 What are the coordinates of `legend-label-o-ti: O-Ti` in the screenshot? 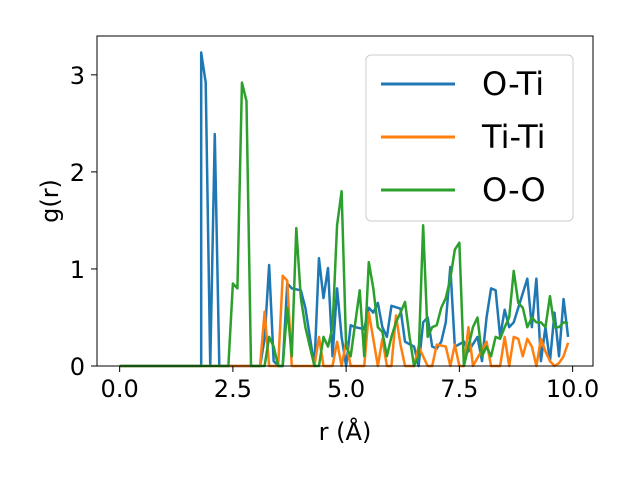 It's located at (513, 84).